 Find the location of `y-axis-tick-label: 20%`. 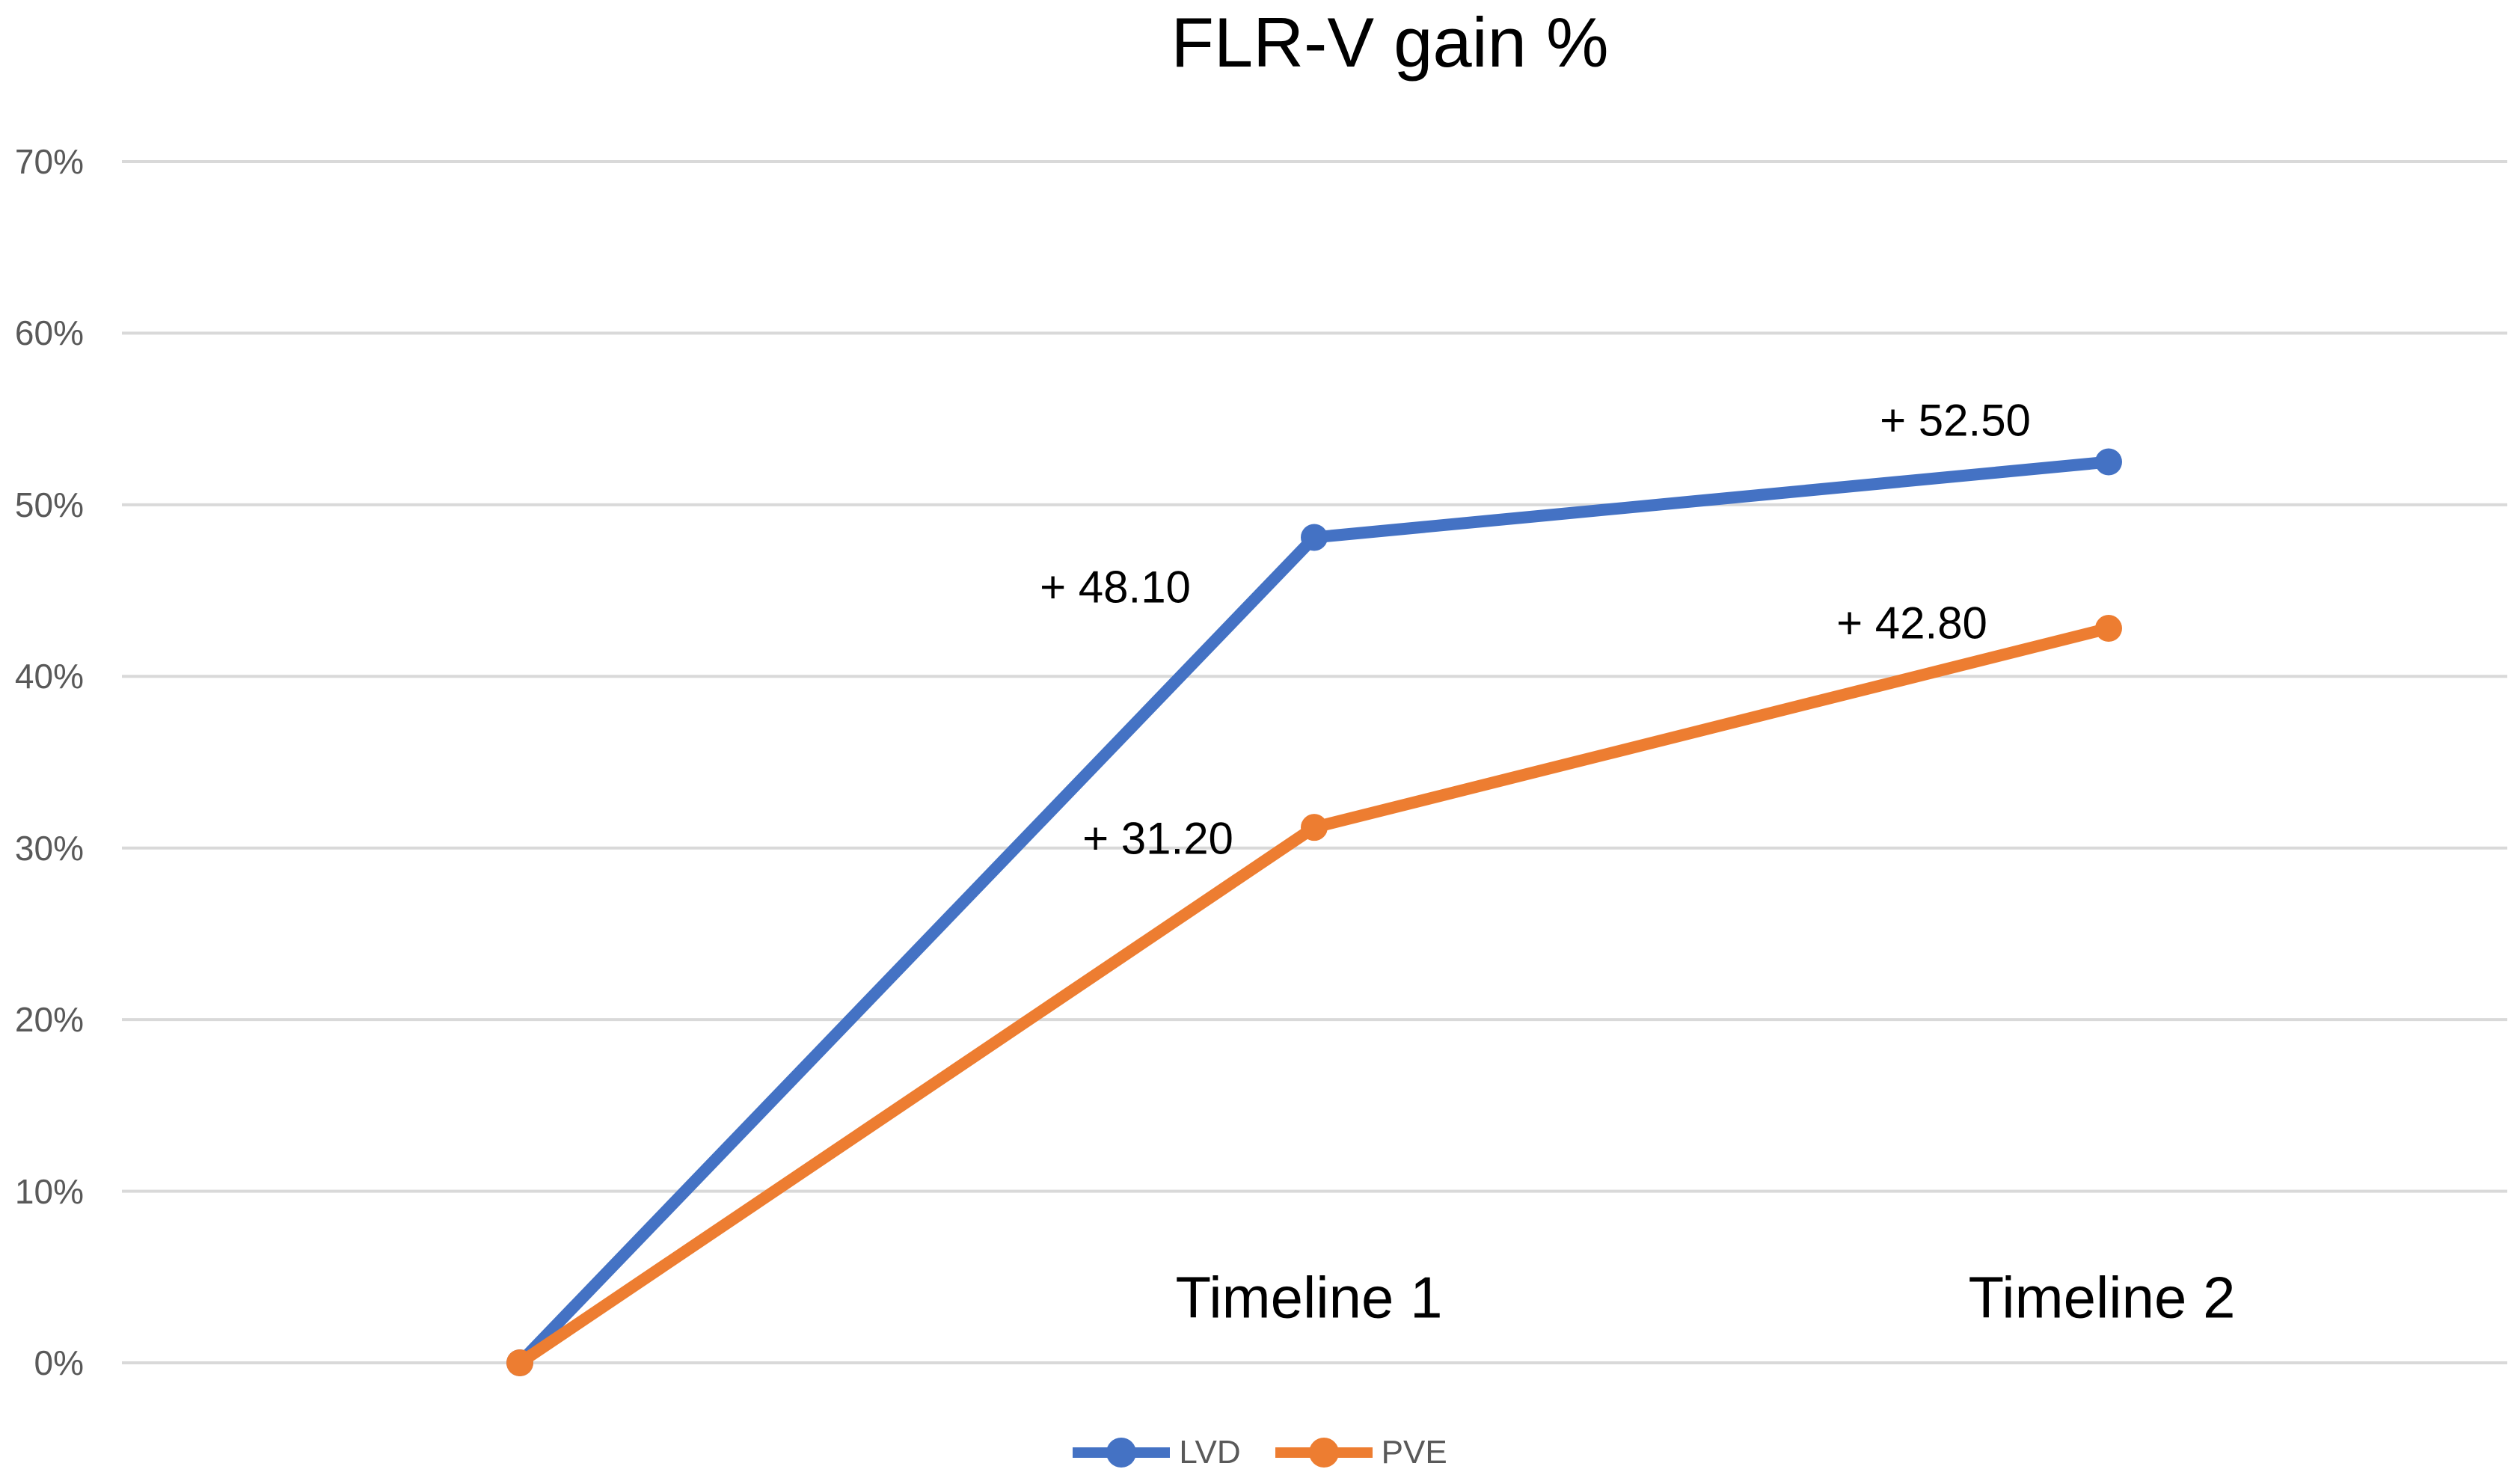

y-axis-tick-label: 20% is located at coordinates (49, 1020).